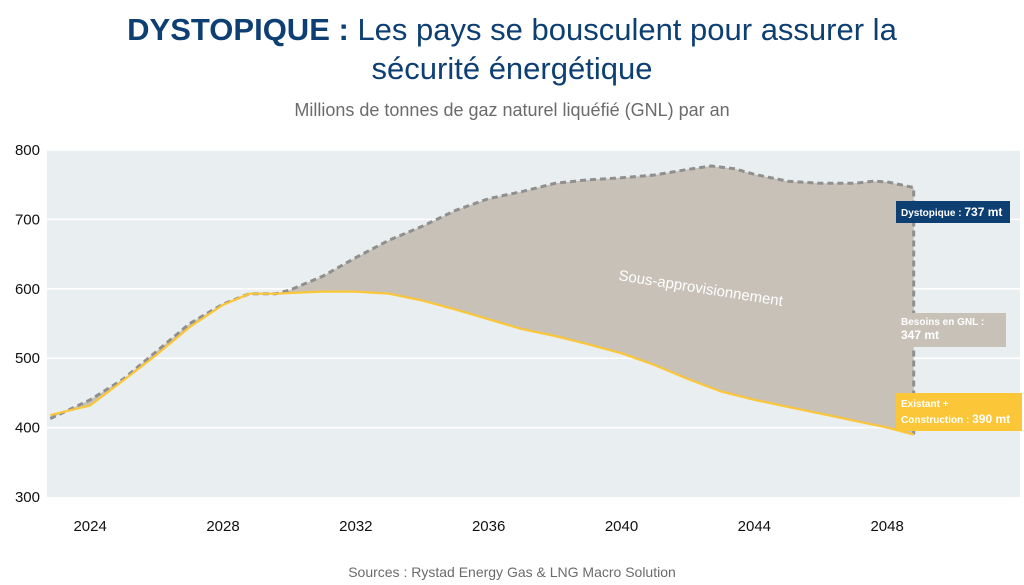 Image resolution: width=1024 pixels, height=585 pixels. I want to click on existant-callout: Existant + Construction : 390 mt, so click(959, 412).